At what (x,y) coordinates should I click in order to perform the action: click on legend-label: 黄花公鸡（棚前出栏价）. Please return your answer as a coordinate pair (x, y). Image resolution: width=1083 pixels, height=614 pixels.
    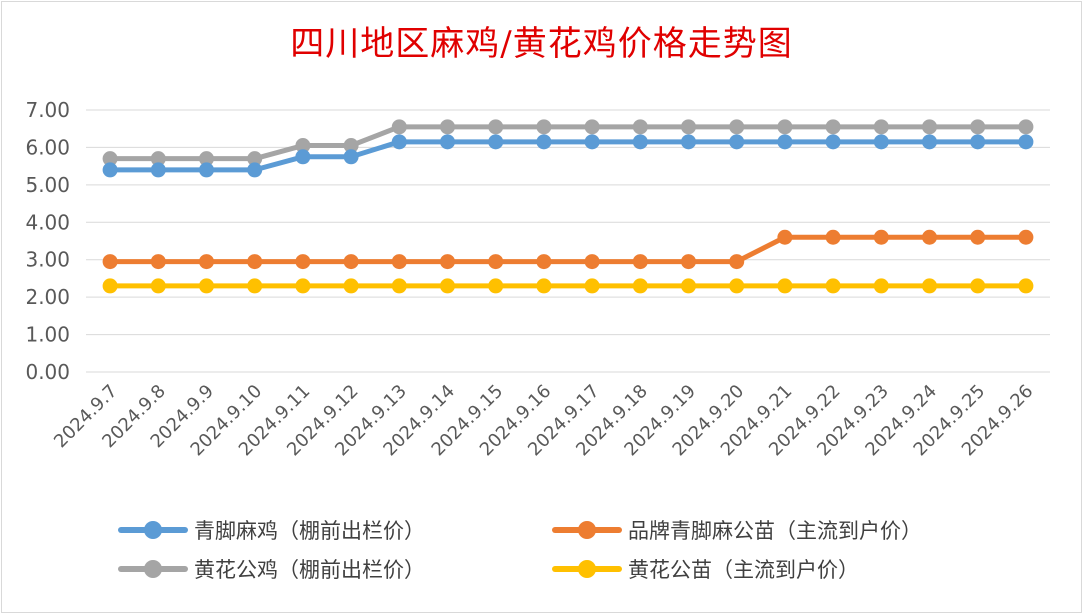
    Looking at the image, I should click on (309, 570).